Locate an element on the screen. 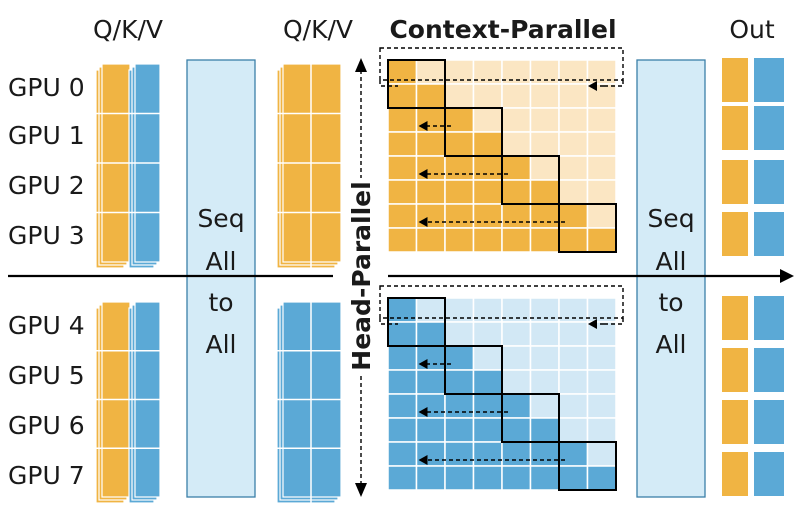  attention-grid-bottom is located at coordinates (502, 394).